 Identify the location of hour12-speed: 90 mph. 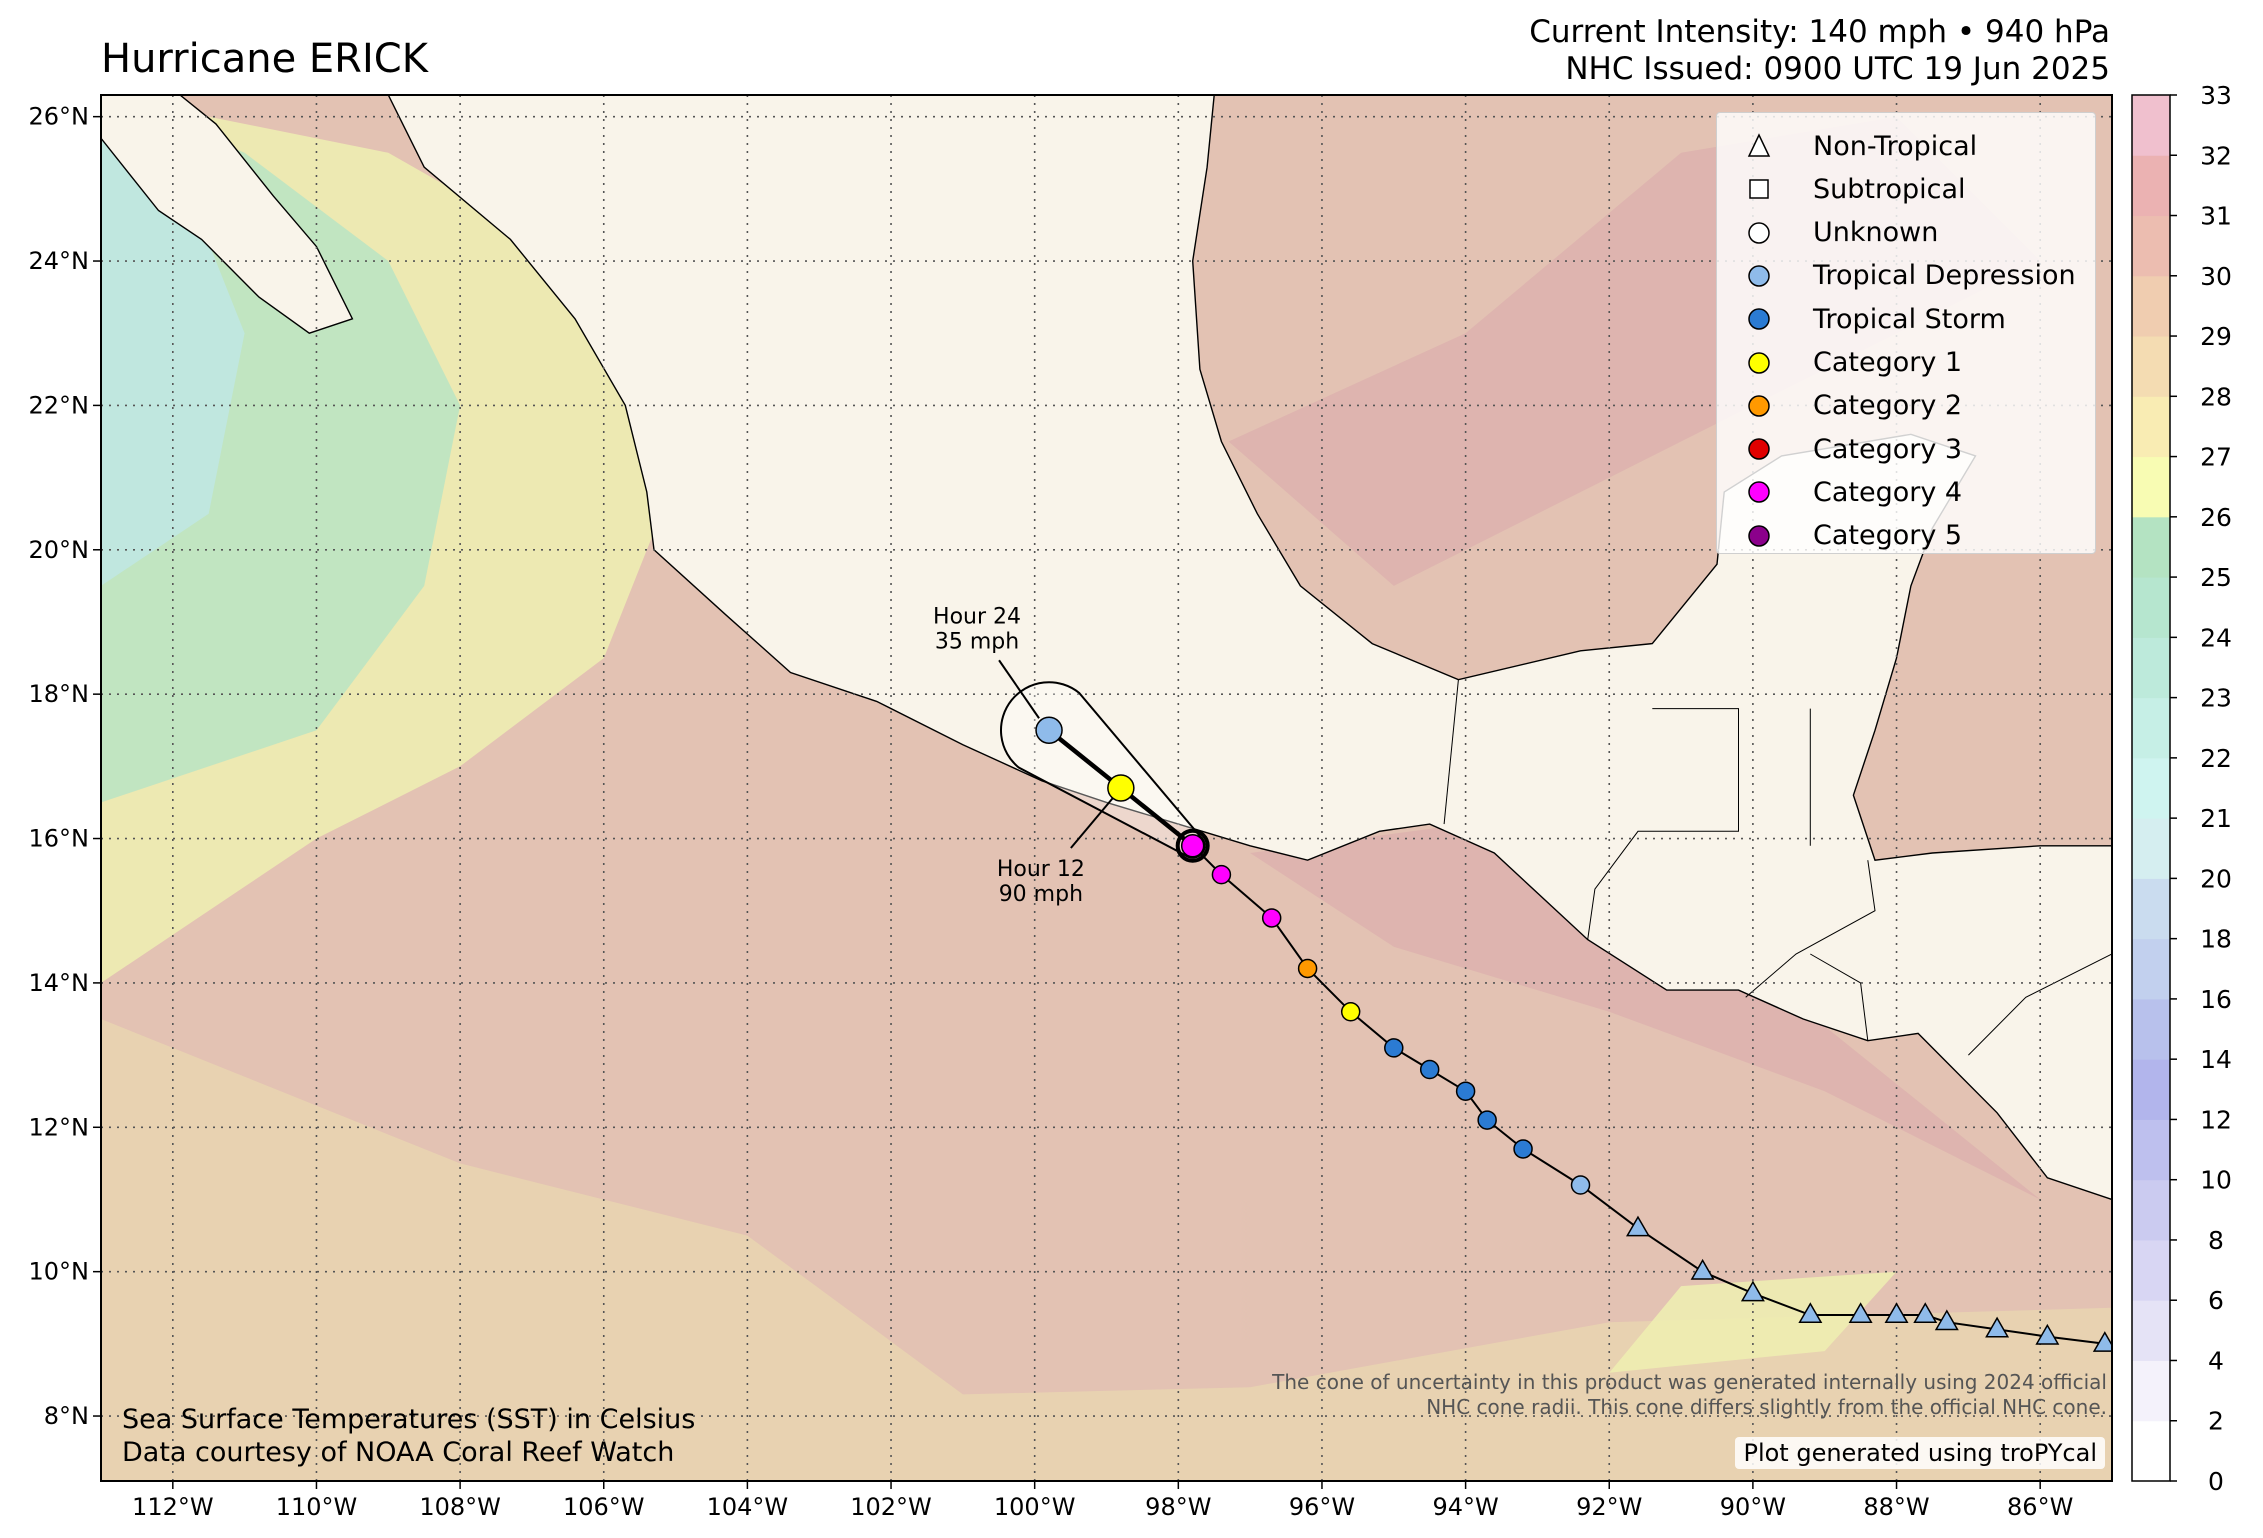
(1041, 894).